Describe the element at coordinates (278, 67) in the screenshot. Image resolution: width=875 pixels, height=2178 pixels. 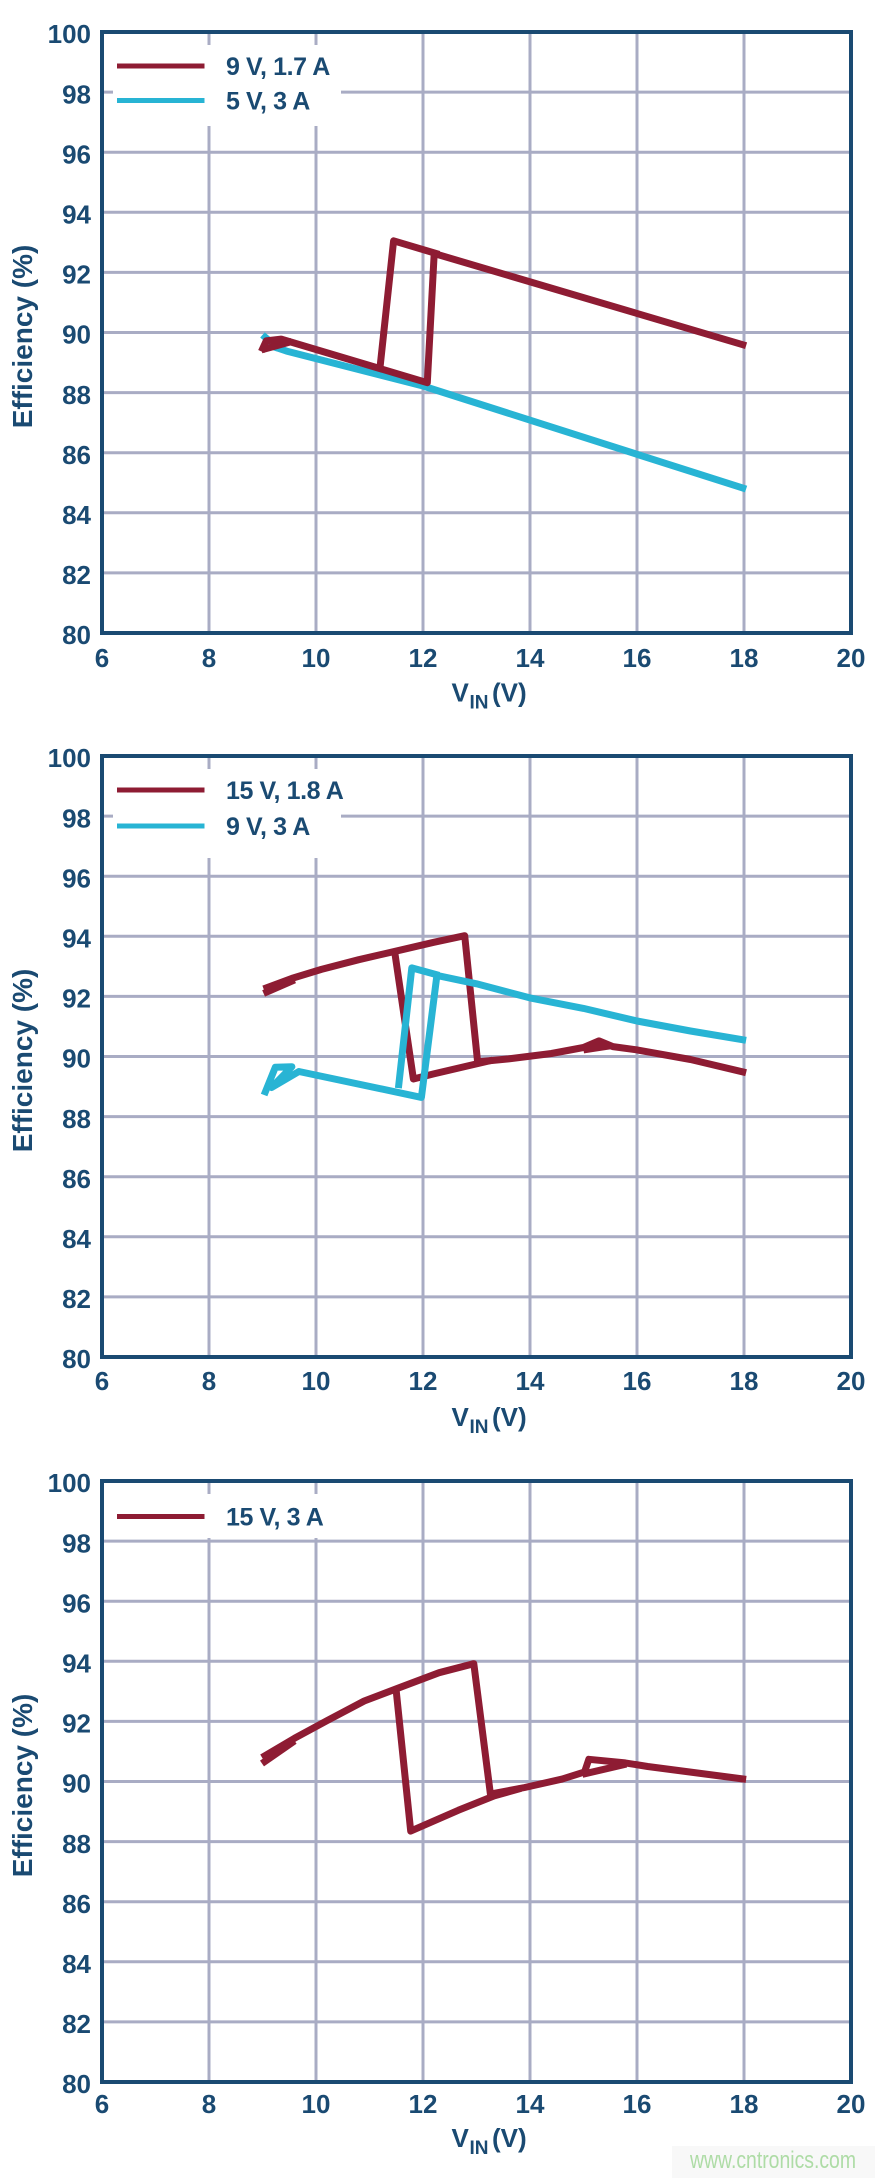
I see `svg-text: 9 V, 1.7 A` at that location.